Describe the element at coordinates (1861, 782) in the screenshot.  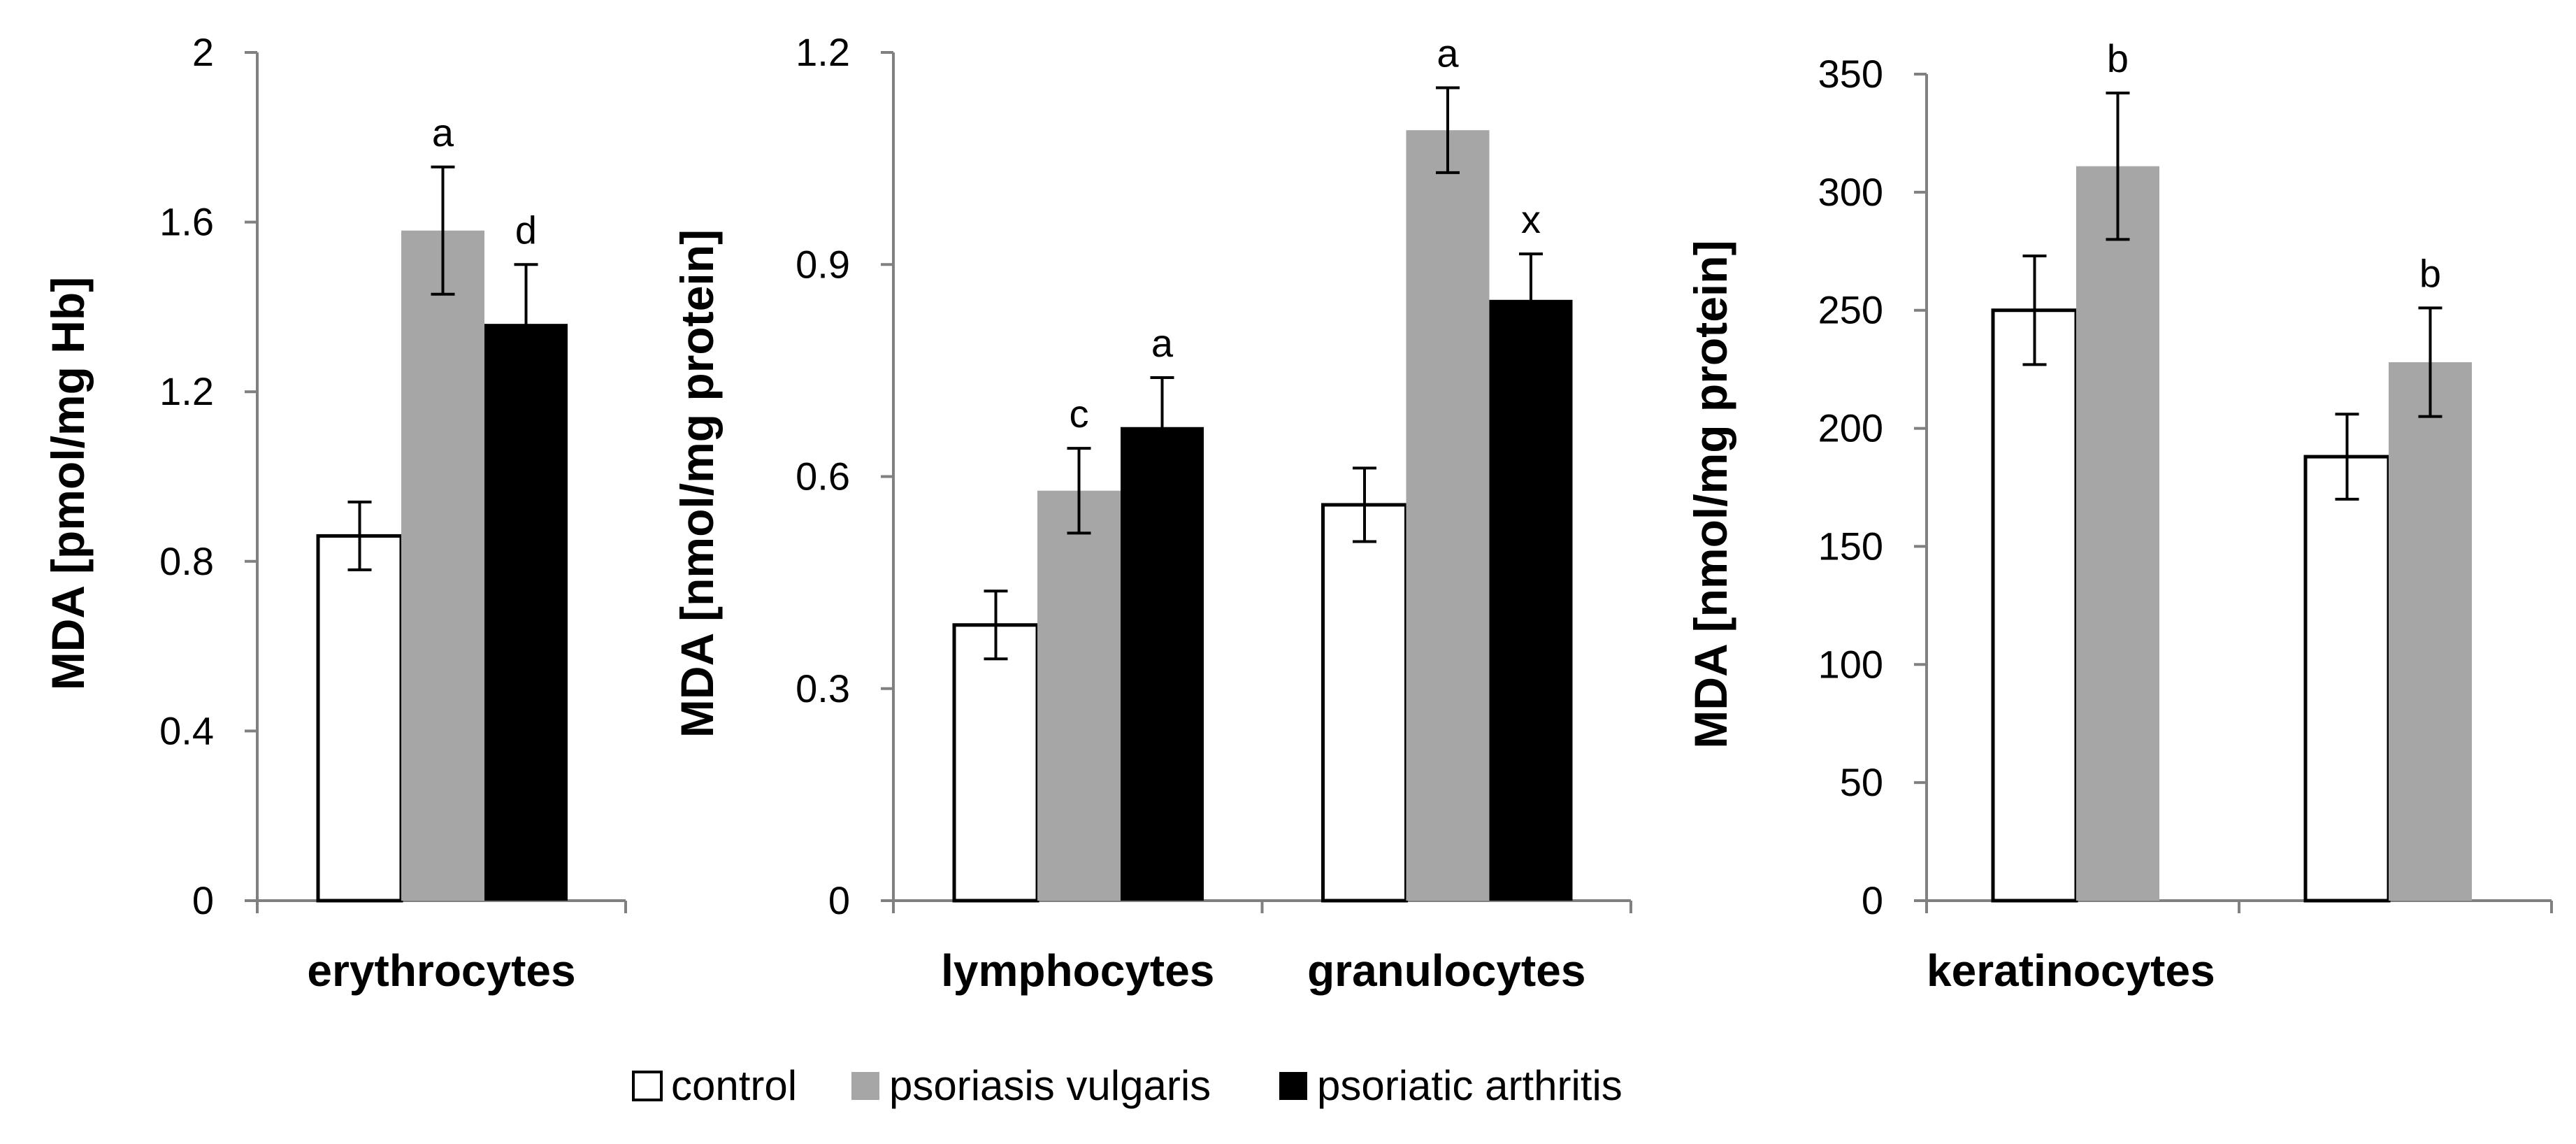
I see `y-tick-label: 50` at that location.